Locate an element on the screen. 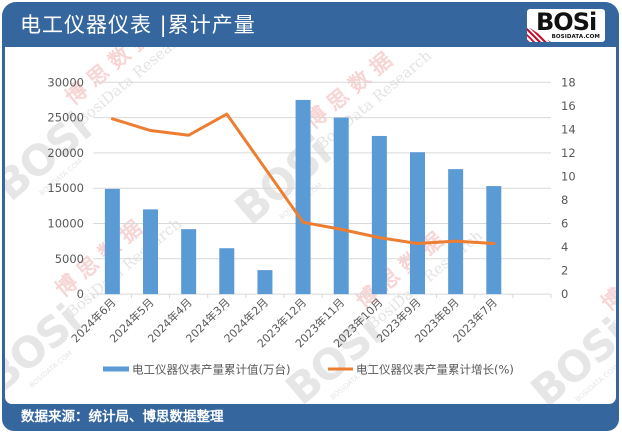 Image resolution: width=622 pixels, height=434 pixels. right-axis-tick-label: 4 is located at coordinates (564, 247).